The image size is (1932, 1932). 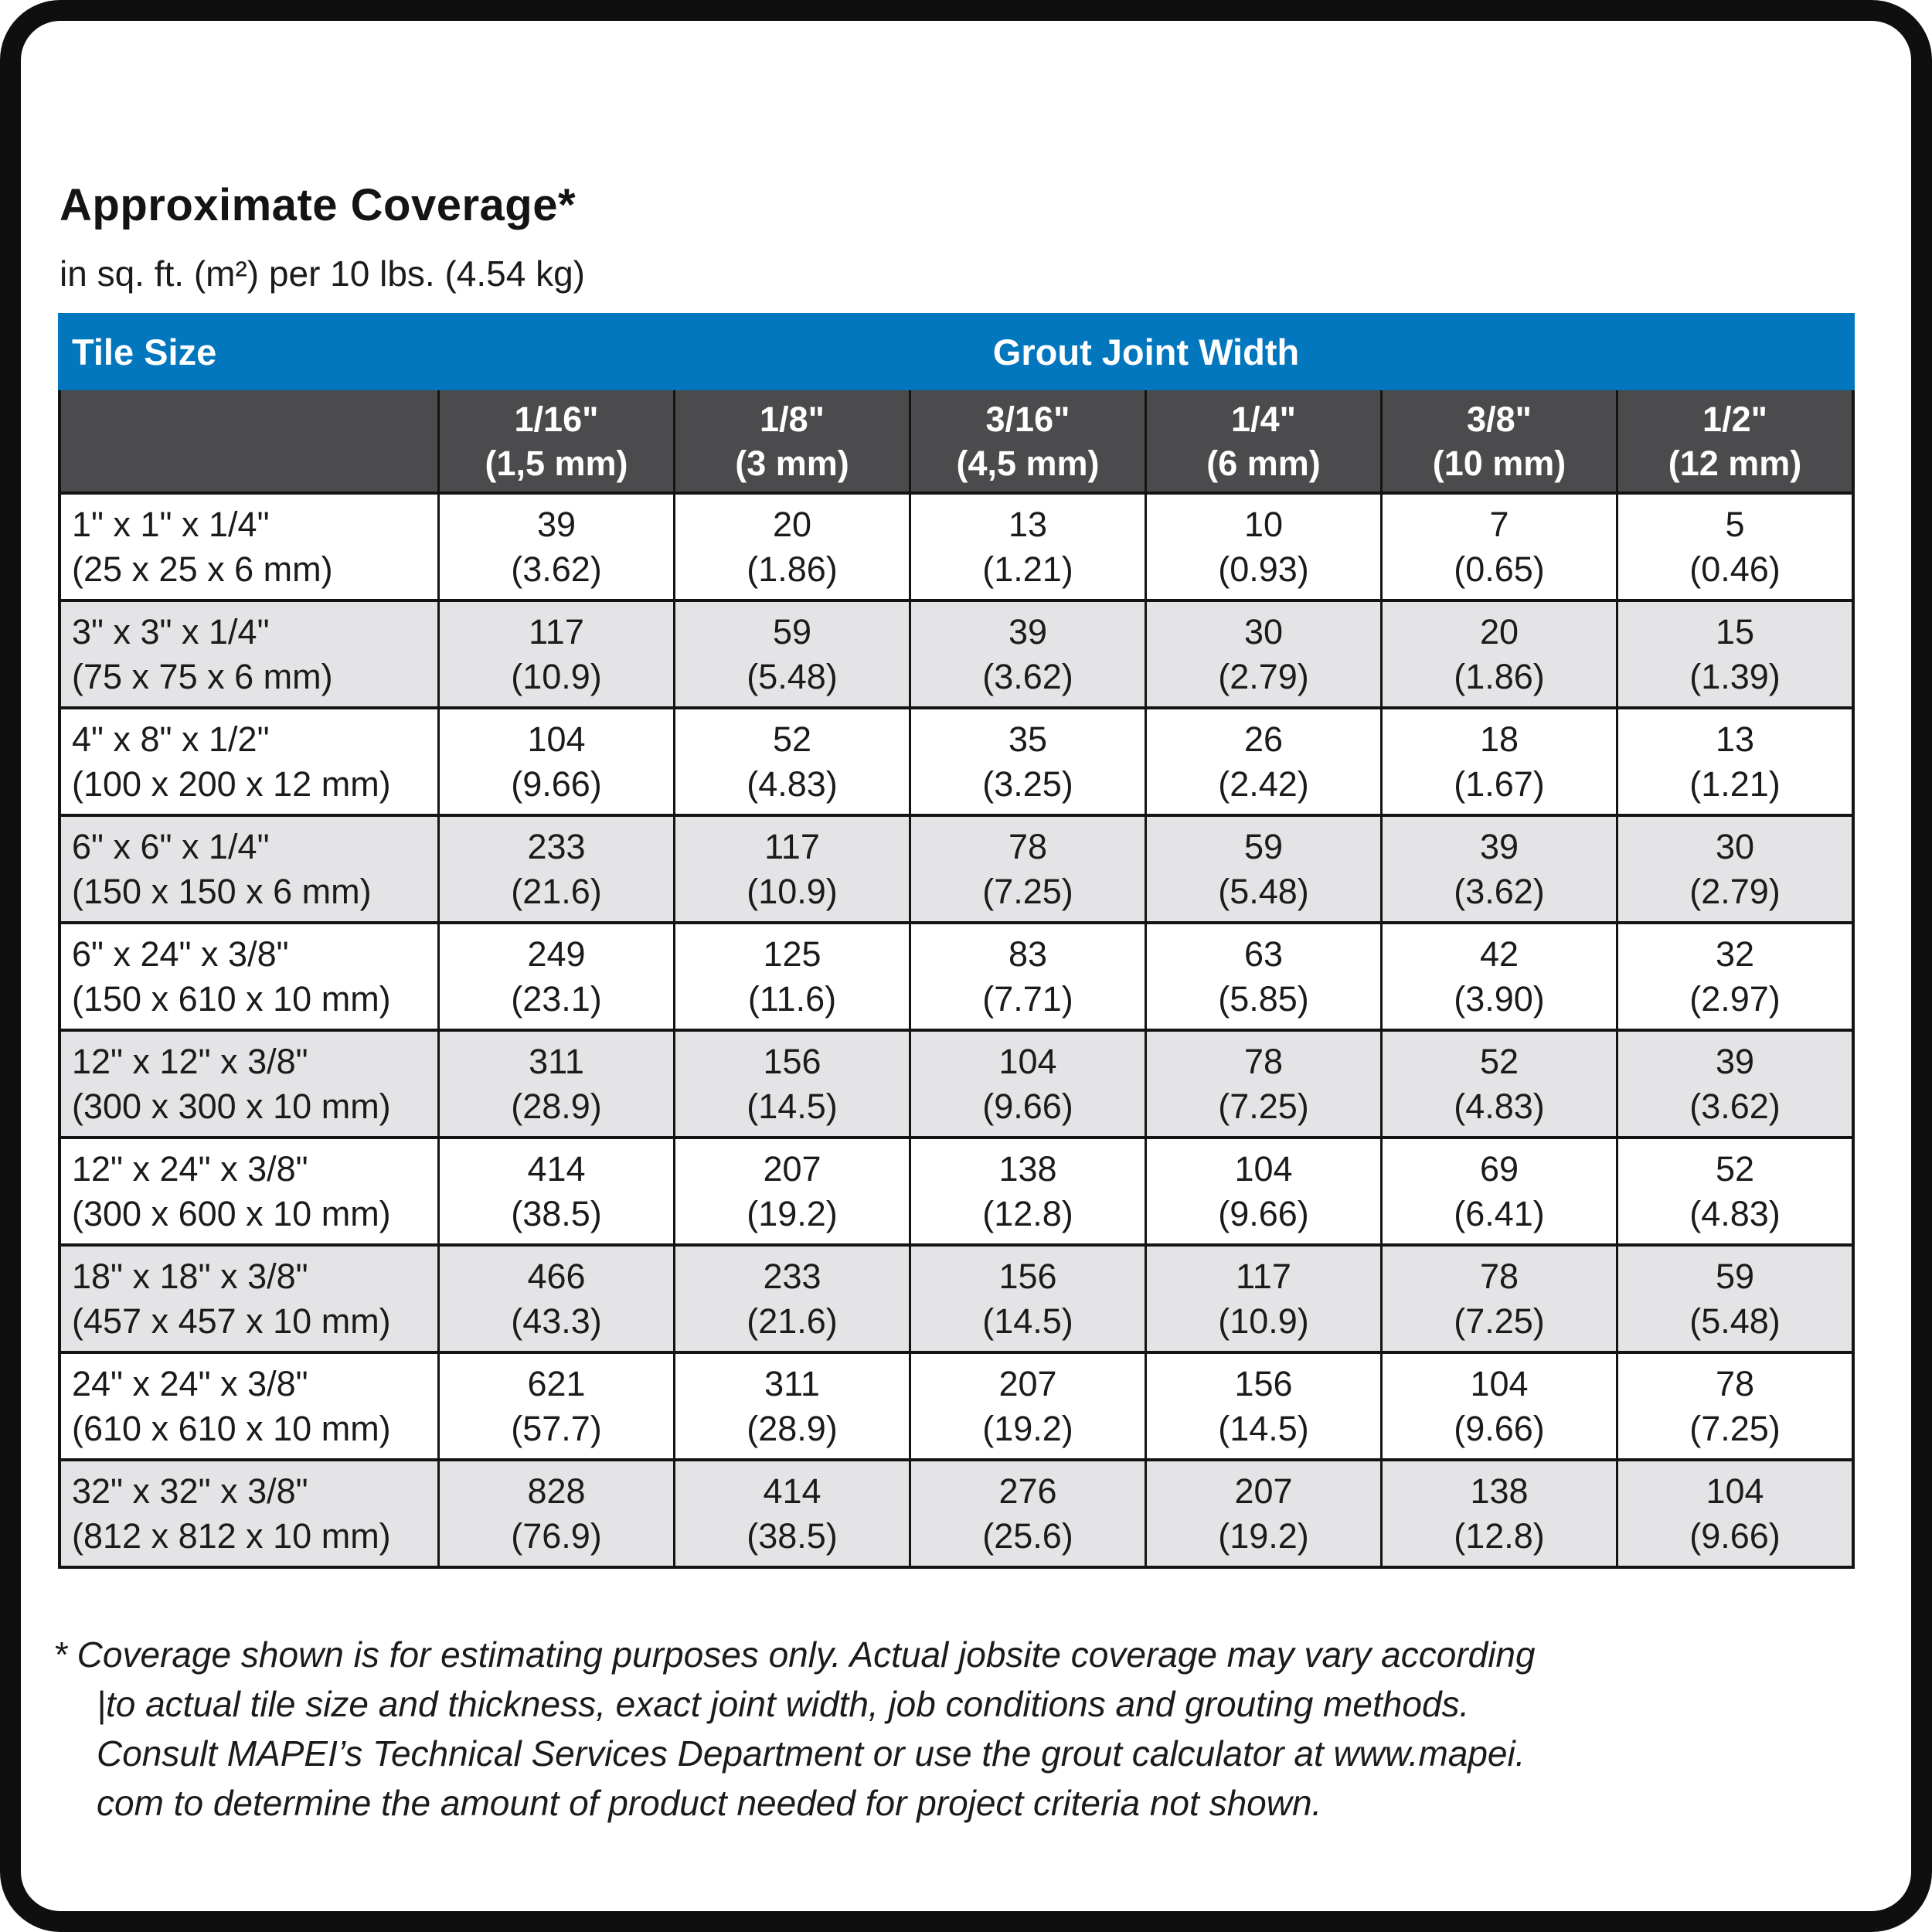 What do you see at coordinates (956, 351) in the screenshot?
I see `table-header-blue: Tile Size Grout Joint Width` at bounding box center [956, 351].